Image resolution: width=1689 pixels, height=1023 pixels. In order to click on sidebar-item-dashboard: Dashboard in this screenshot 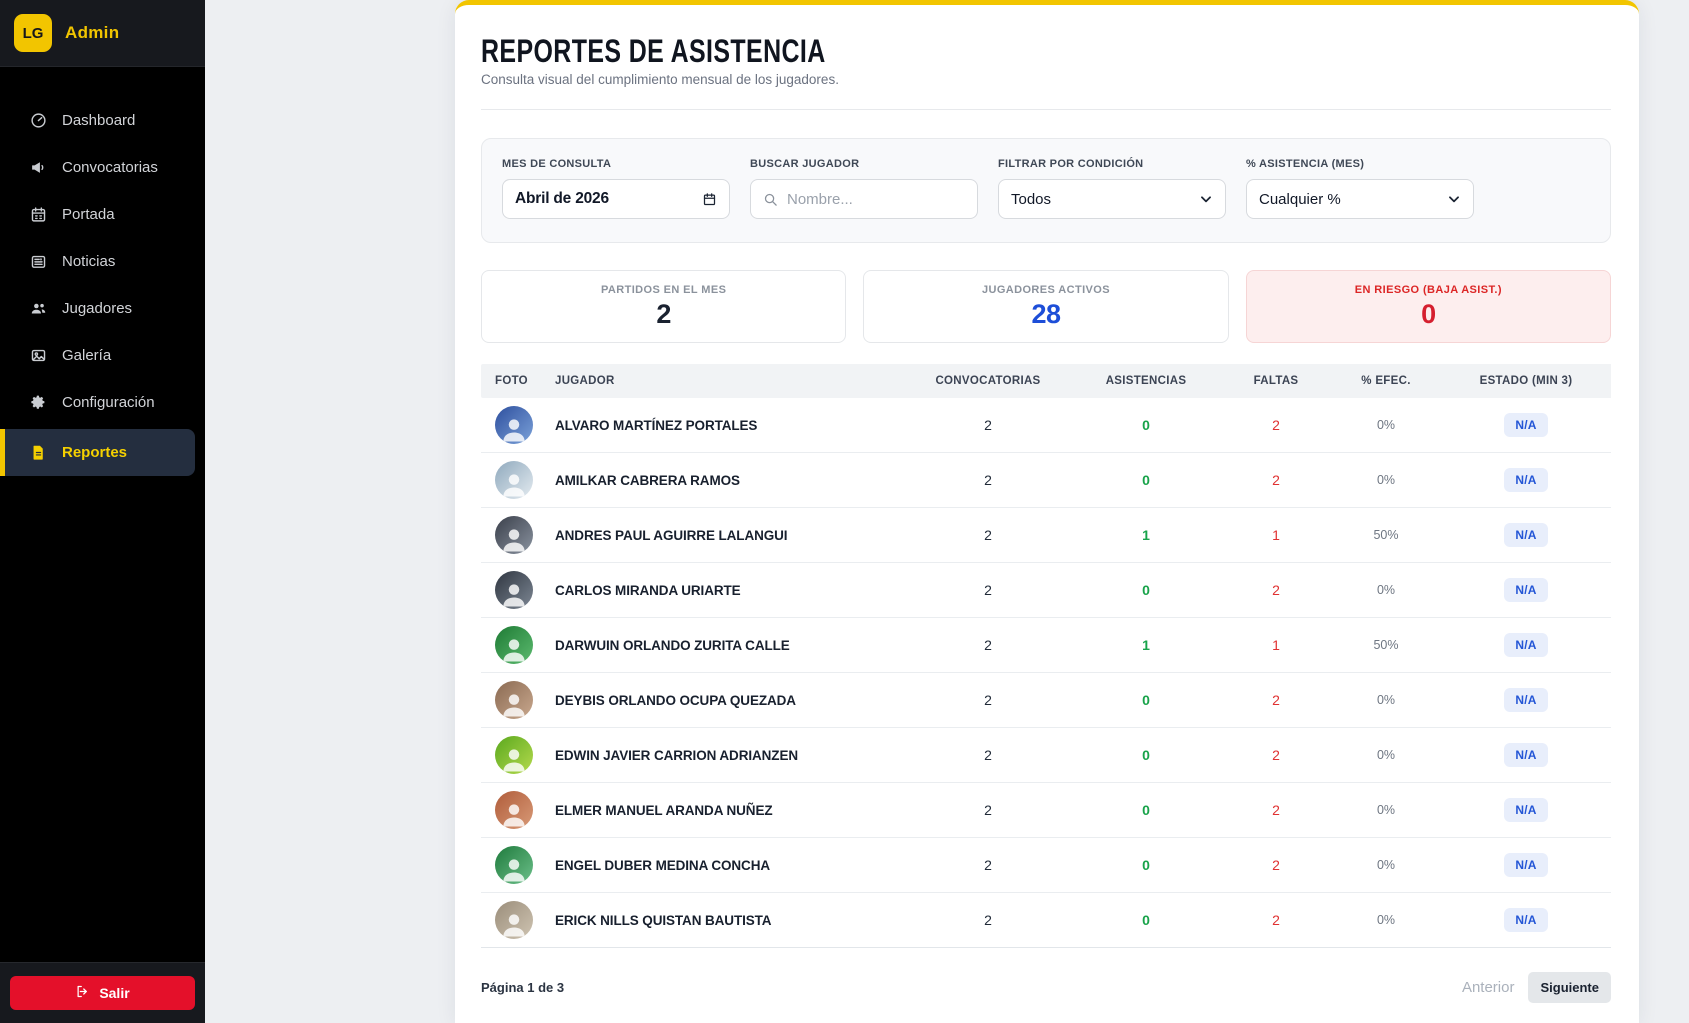, I will do `click(102, 120)`.